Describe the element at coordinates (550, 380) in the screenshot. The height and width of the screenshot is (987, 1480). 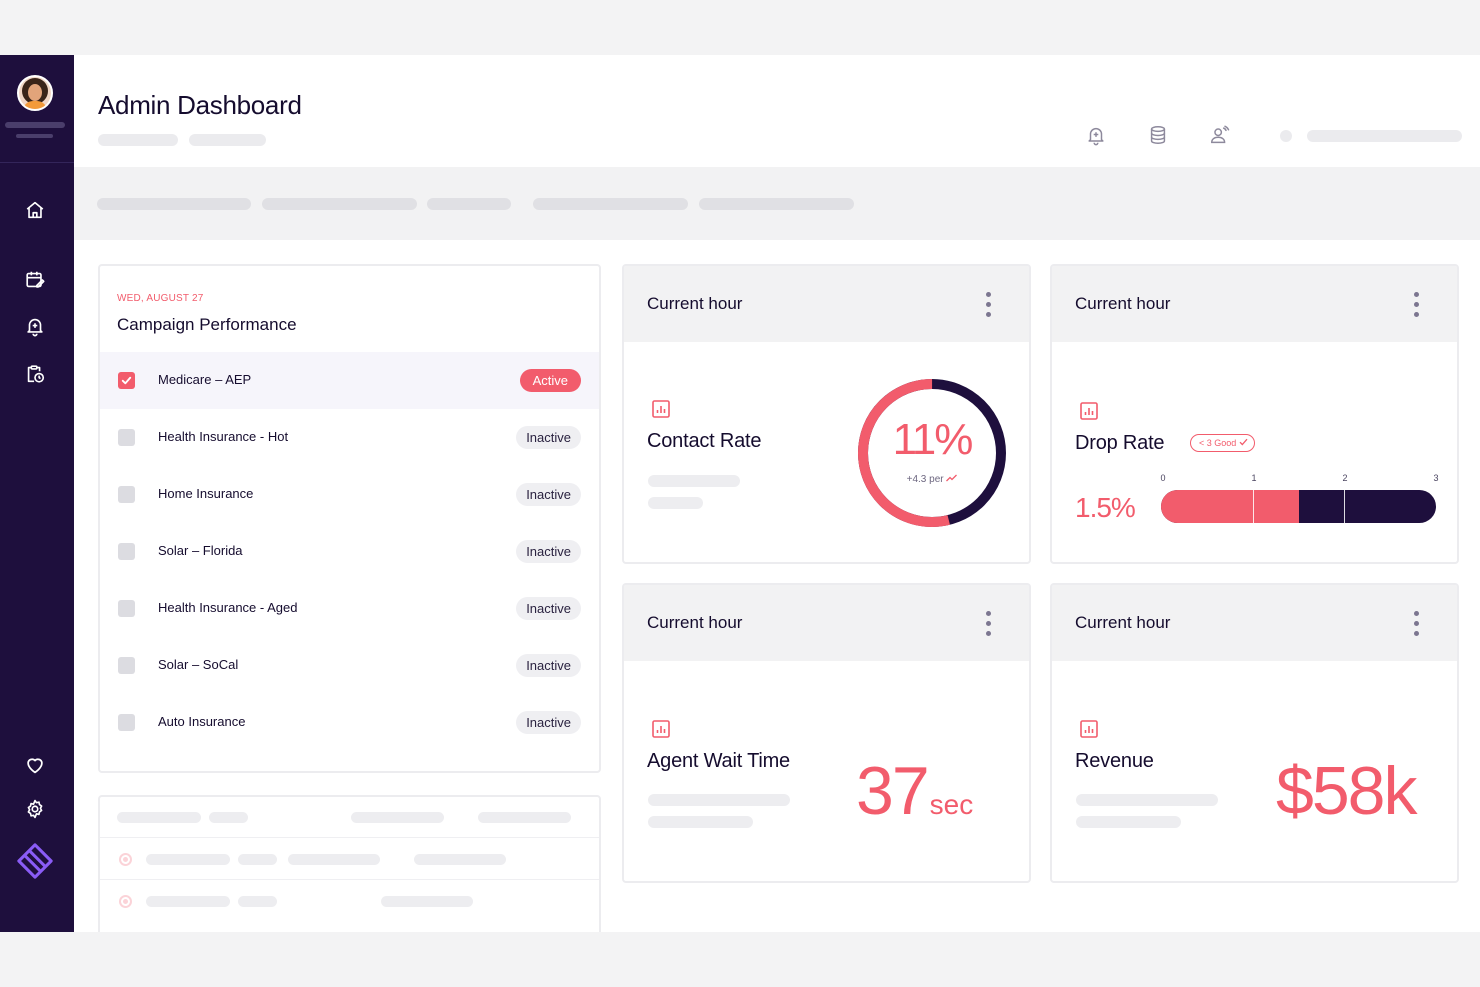
I see `status-badge: Active` at that location.